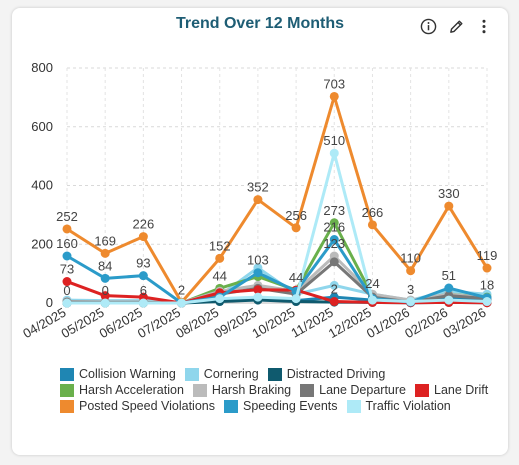  I want to click on legend-item: Posted Speed Violations, so click(137, 406).